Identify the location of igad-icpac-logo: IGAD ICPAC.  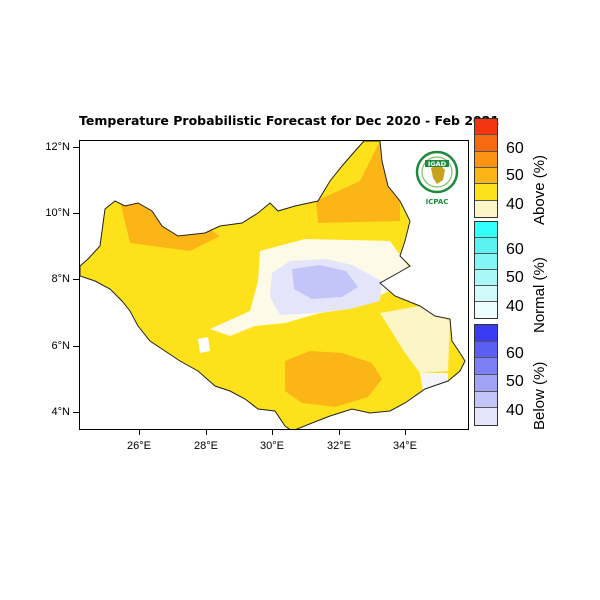
(437, 180).